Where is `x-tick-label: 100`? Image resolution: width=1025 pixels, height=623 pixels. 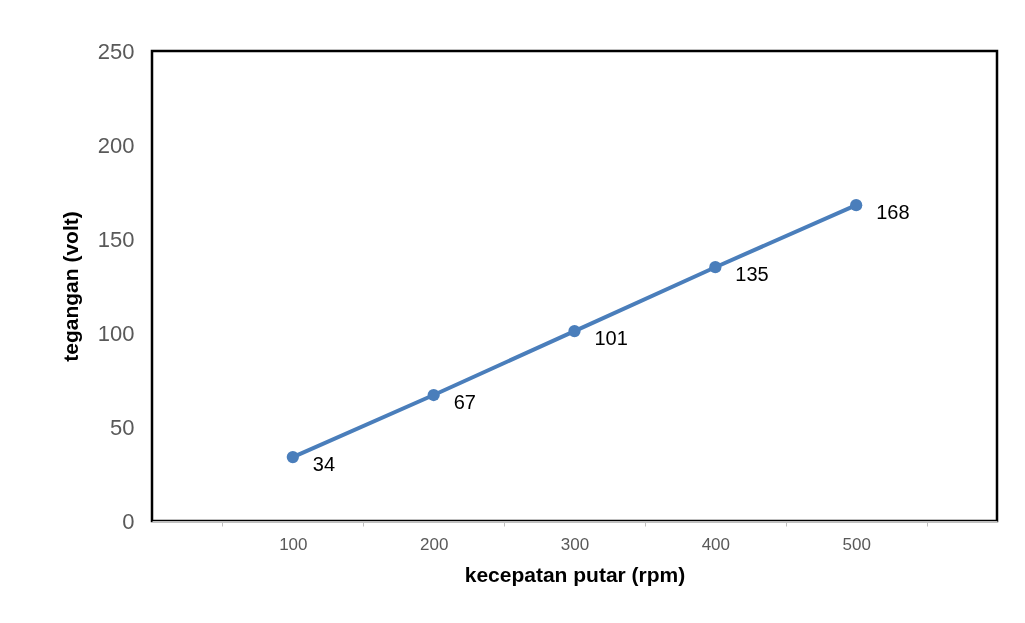 x-tick-label: 100 is located at coordinates (293, 544).